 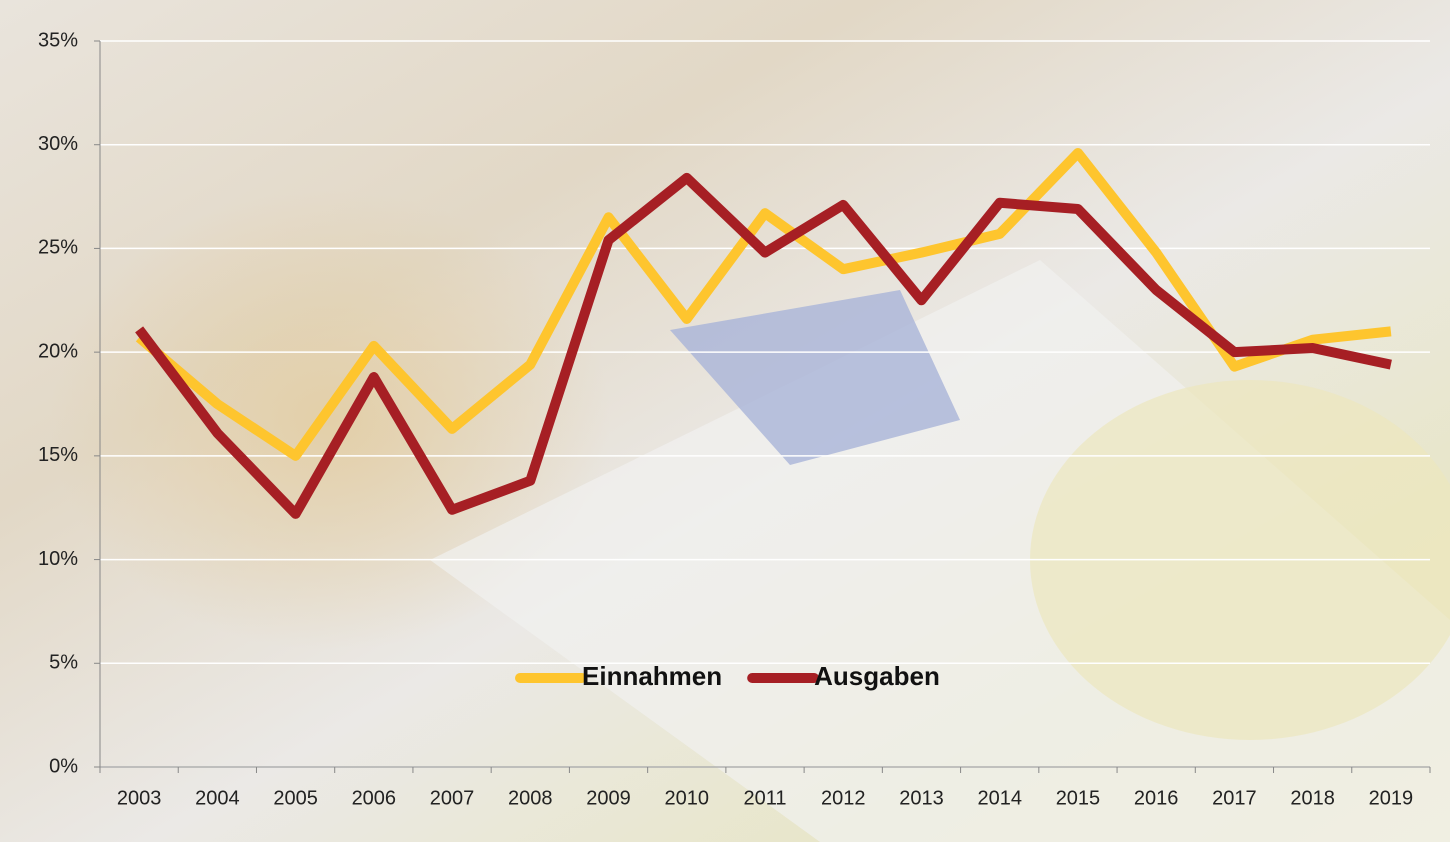 I want to click on x-tick-label: 2017, so click(x=1234, y=798).